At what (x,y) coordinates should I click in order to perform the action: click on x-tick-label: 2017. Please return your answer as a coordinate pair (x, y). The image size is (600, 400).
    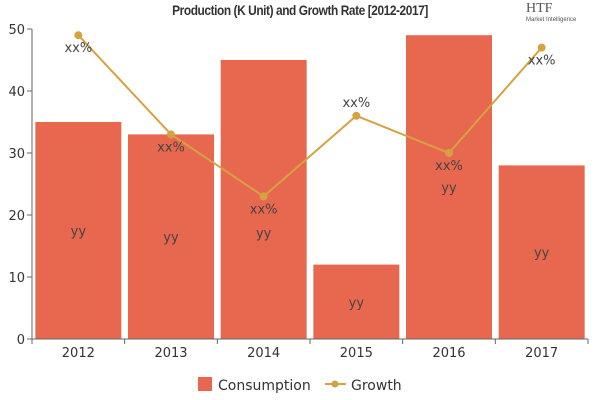
    Looking at the image, I should click on (541, 353).